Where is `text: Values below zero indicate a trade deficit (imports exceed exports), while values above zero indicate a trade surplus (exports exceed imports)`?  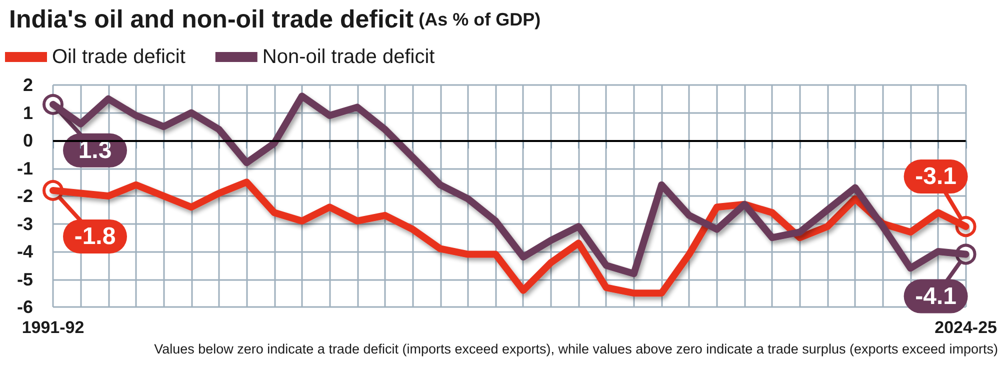 text: Values below zero indicate a trade deficit (imports exceed exports), while values above zero indicate a trade surplus (exports exceed imports) is located at coordinates (576, 349).